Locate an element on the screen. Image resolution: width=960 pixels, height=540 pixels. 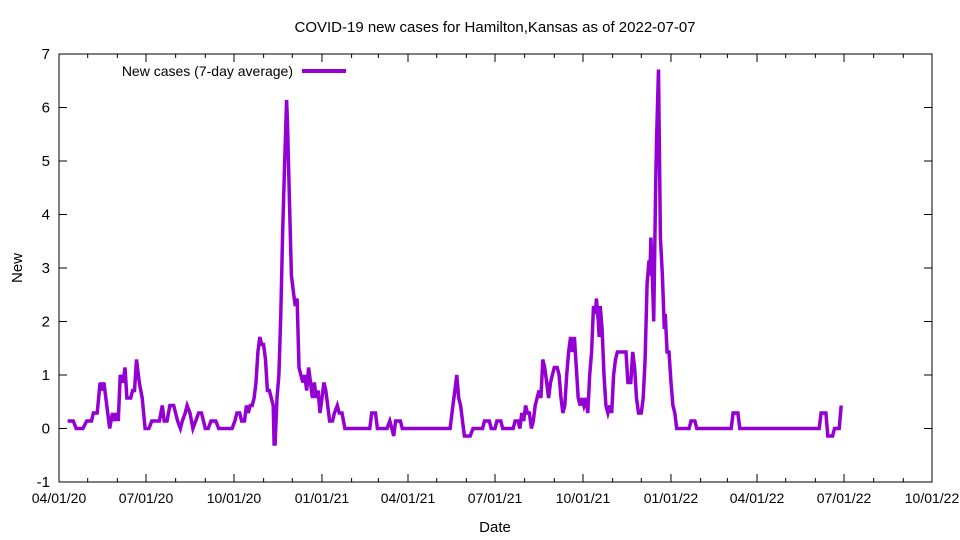
legend: New cases (7-day average) is located at coordinates (234, 71).